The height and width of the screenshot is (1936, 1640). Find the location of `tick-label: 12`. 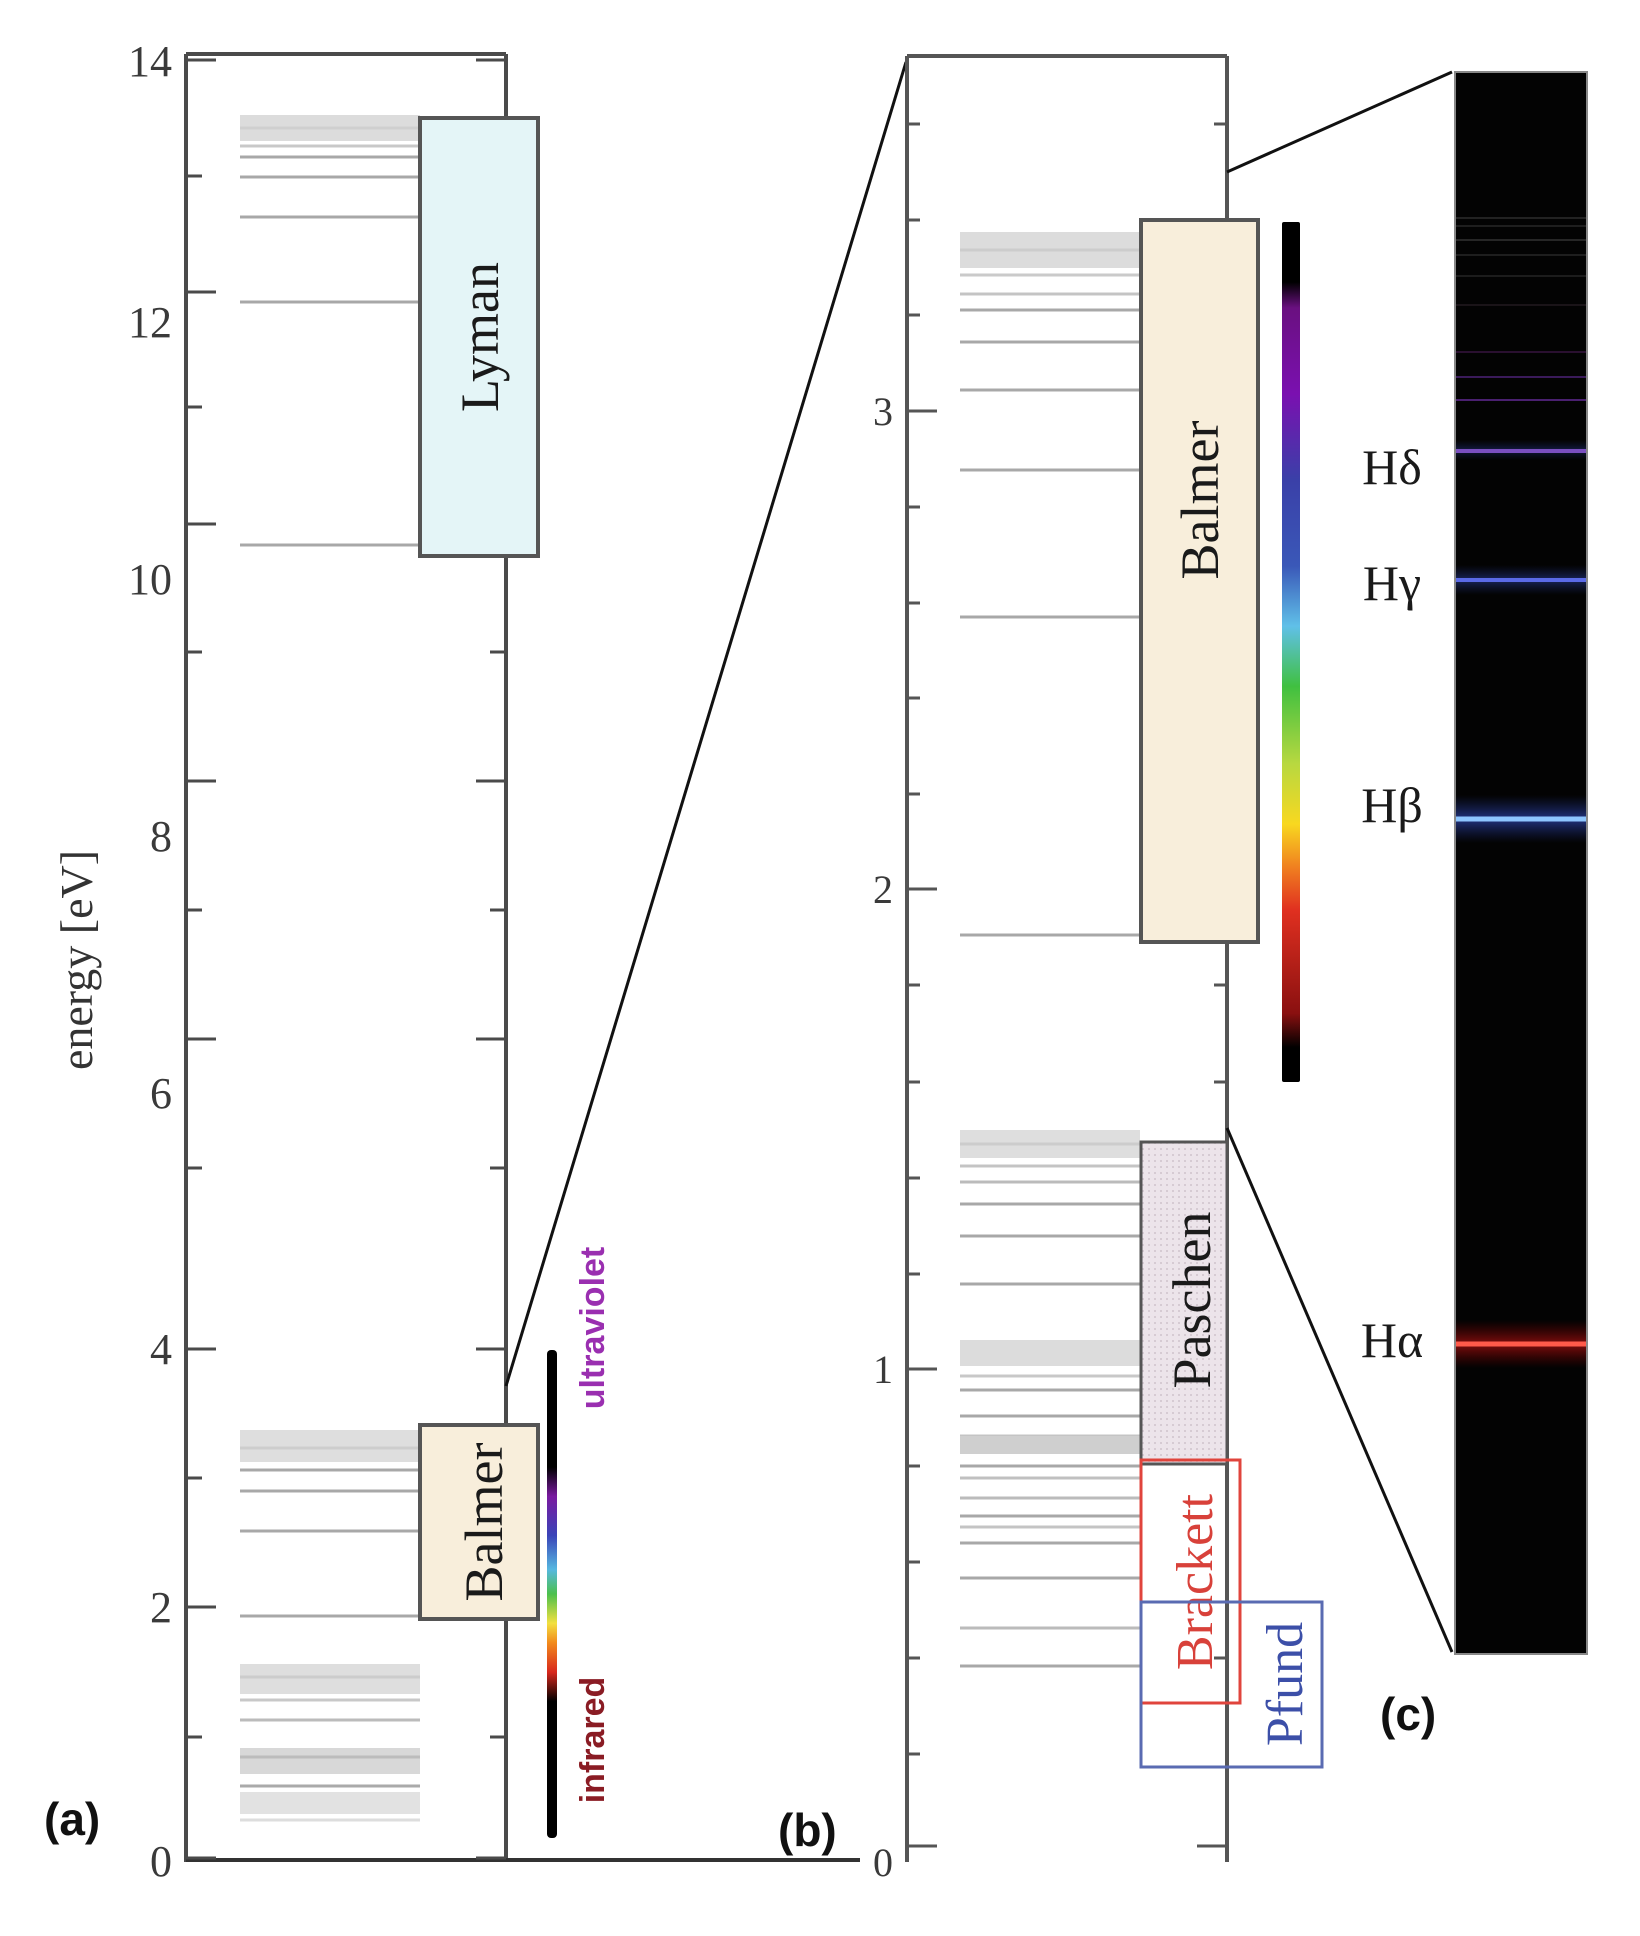

tick-label: 12 is located at coordinates (150, 322).